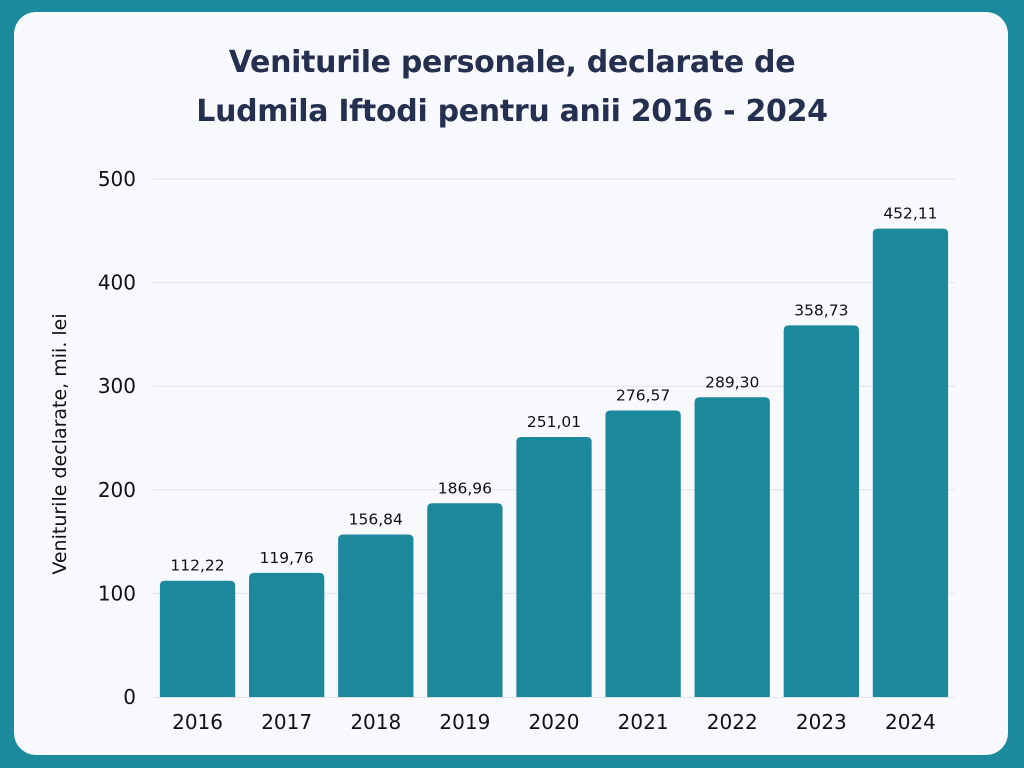 The image size is (1024, 768). I want to click on y-tick-label: 0, so click(129, 697).